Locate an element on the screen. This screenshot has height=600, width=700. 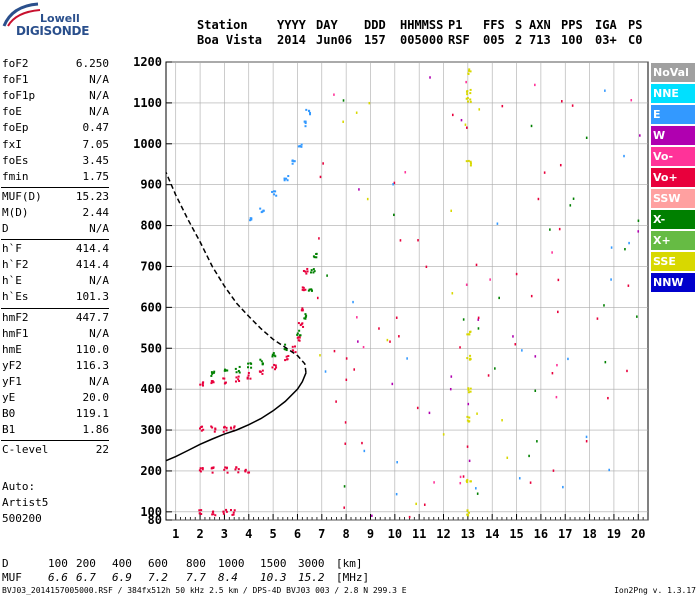
x-tick-label: 1 is located at coordinates (175, 534).